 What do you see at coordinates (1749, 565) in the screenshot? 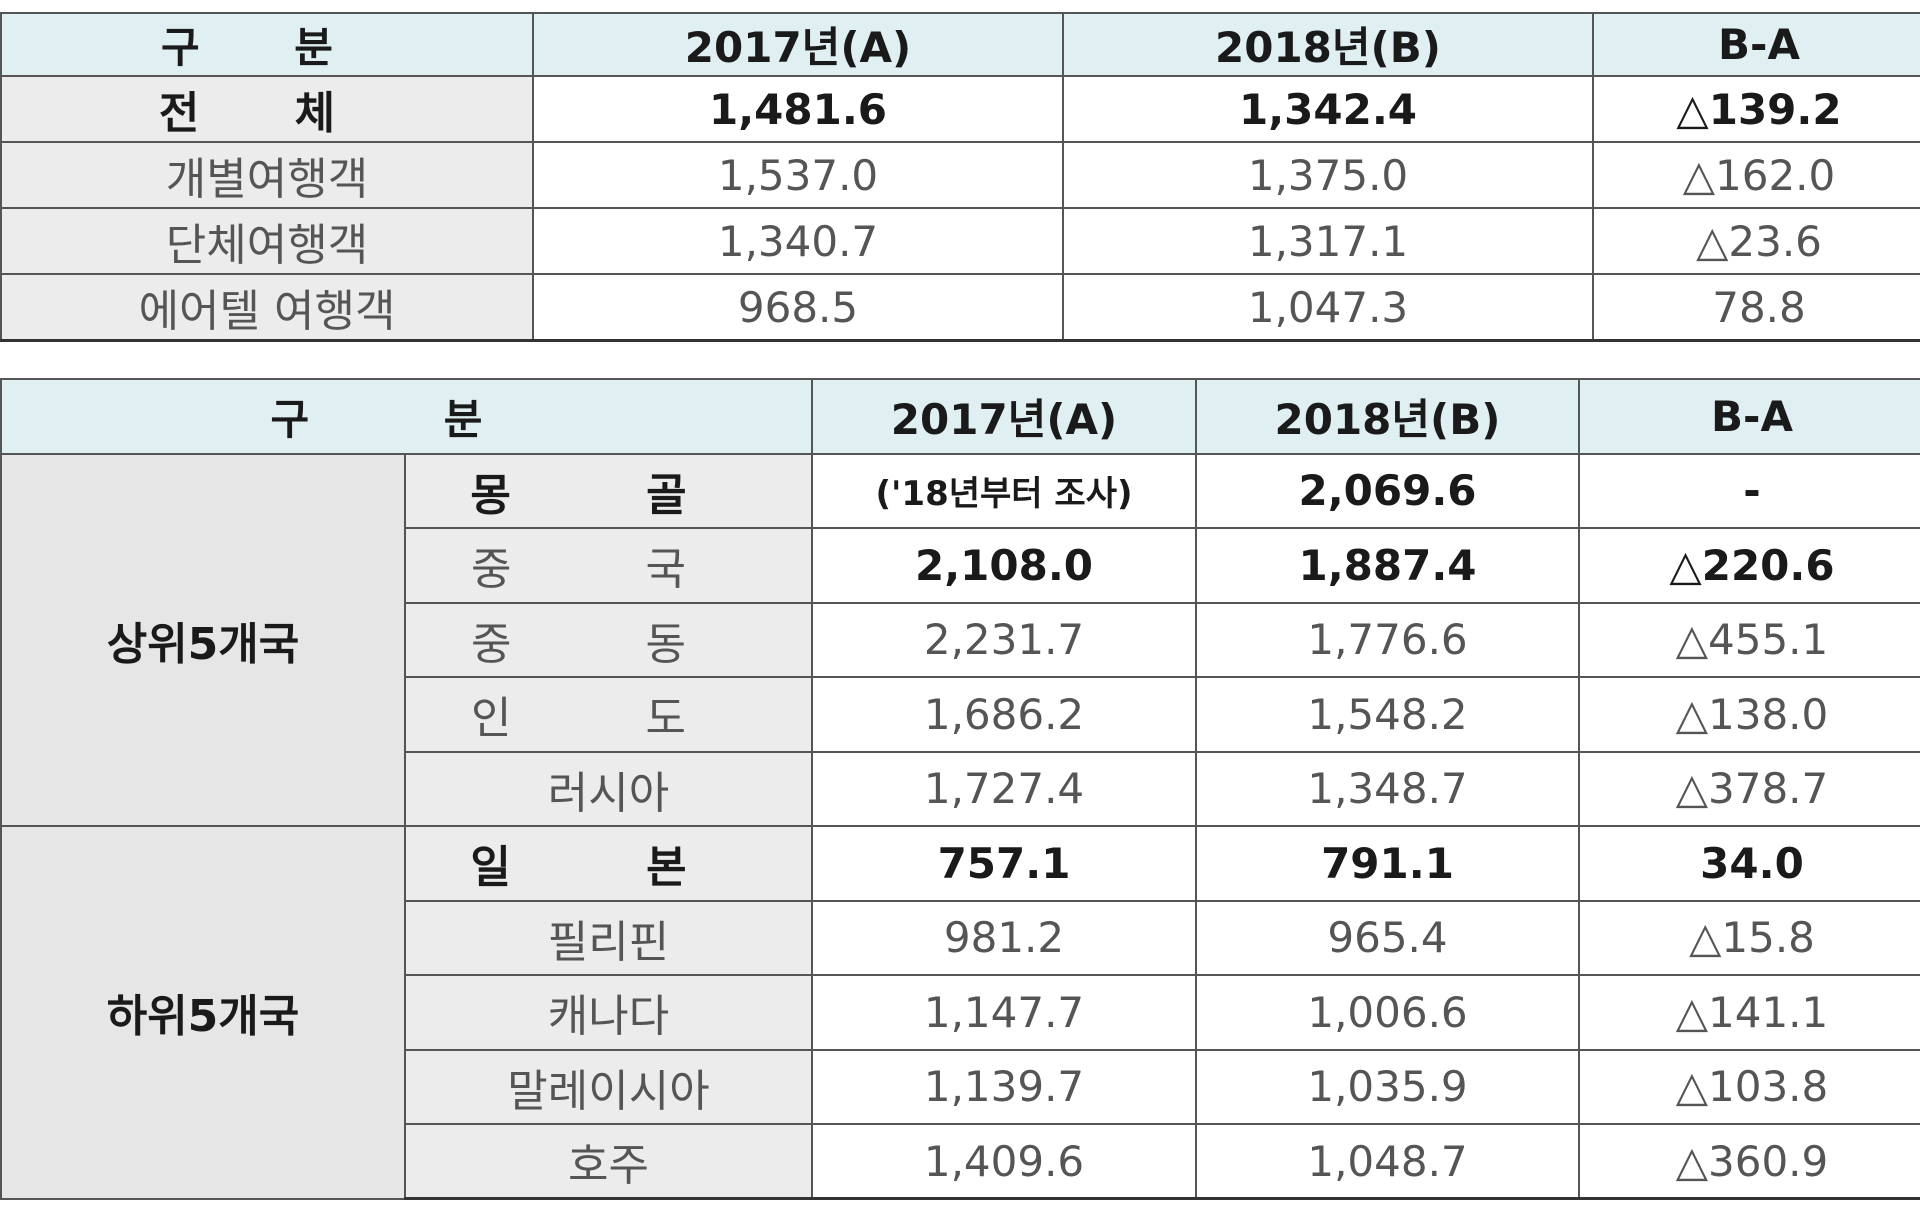
I see `value-diff: △220.6` at bounding box center [1749, 565].